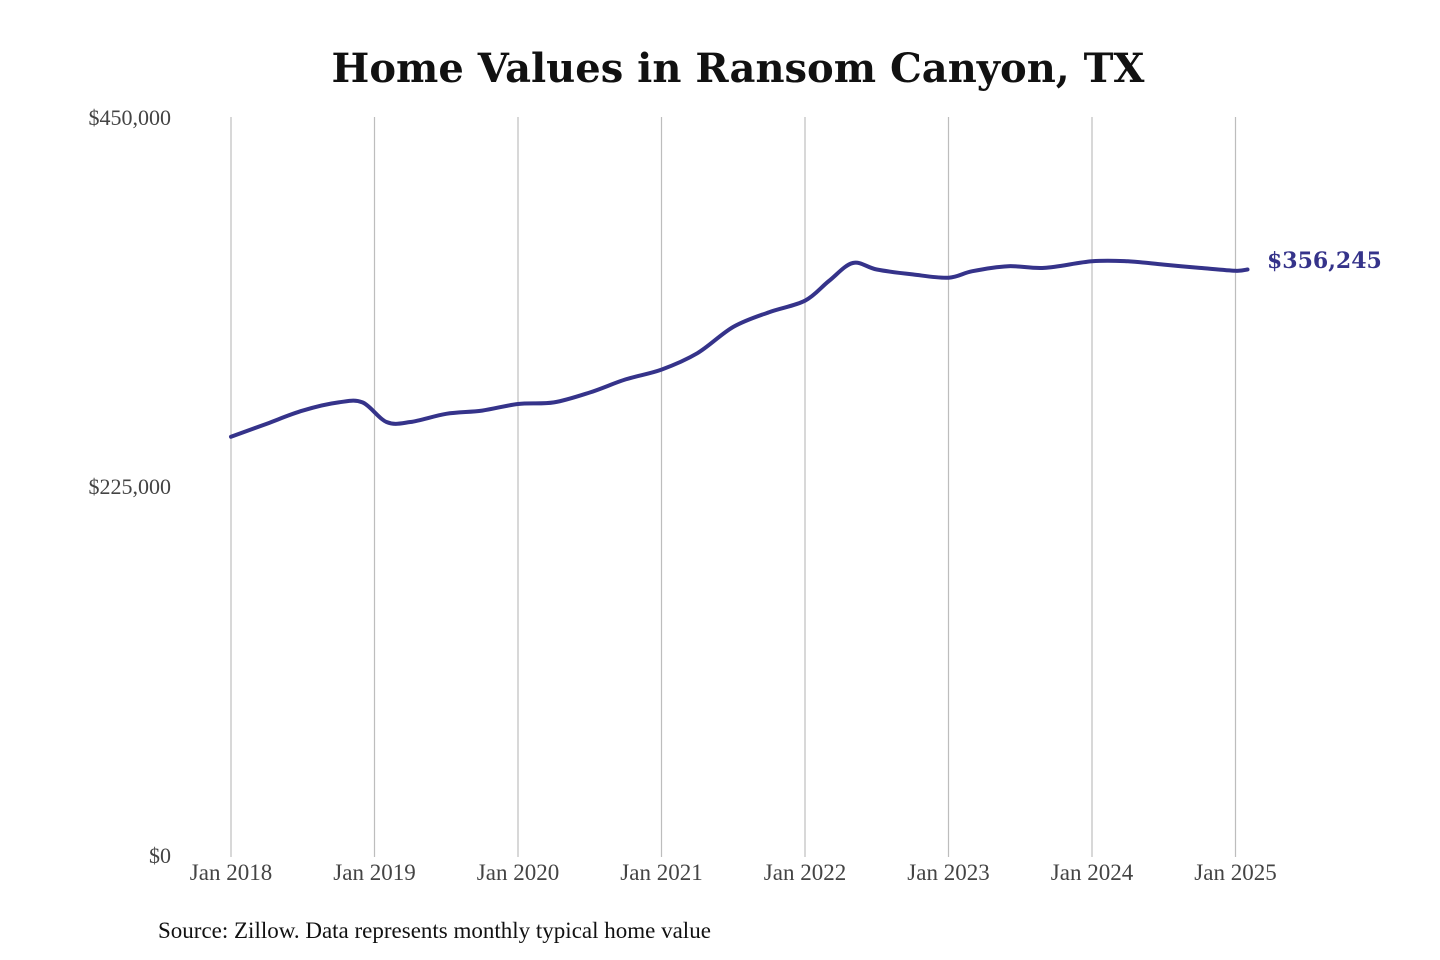  I want to click on y-axis-ticks: $0 $225,000 $450,000, so click(130, 486).